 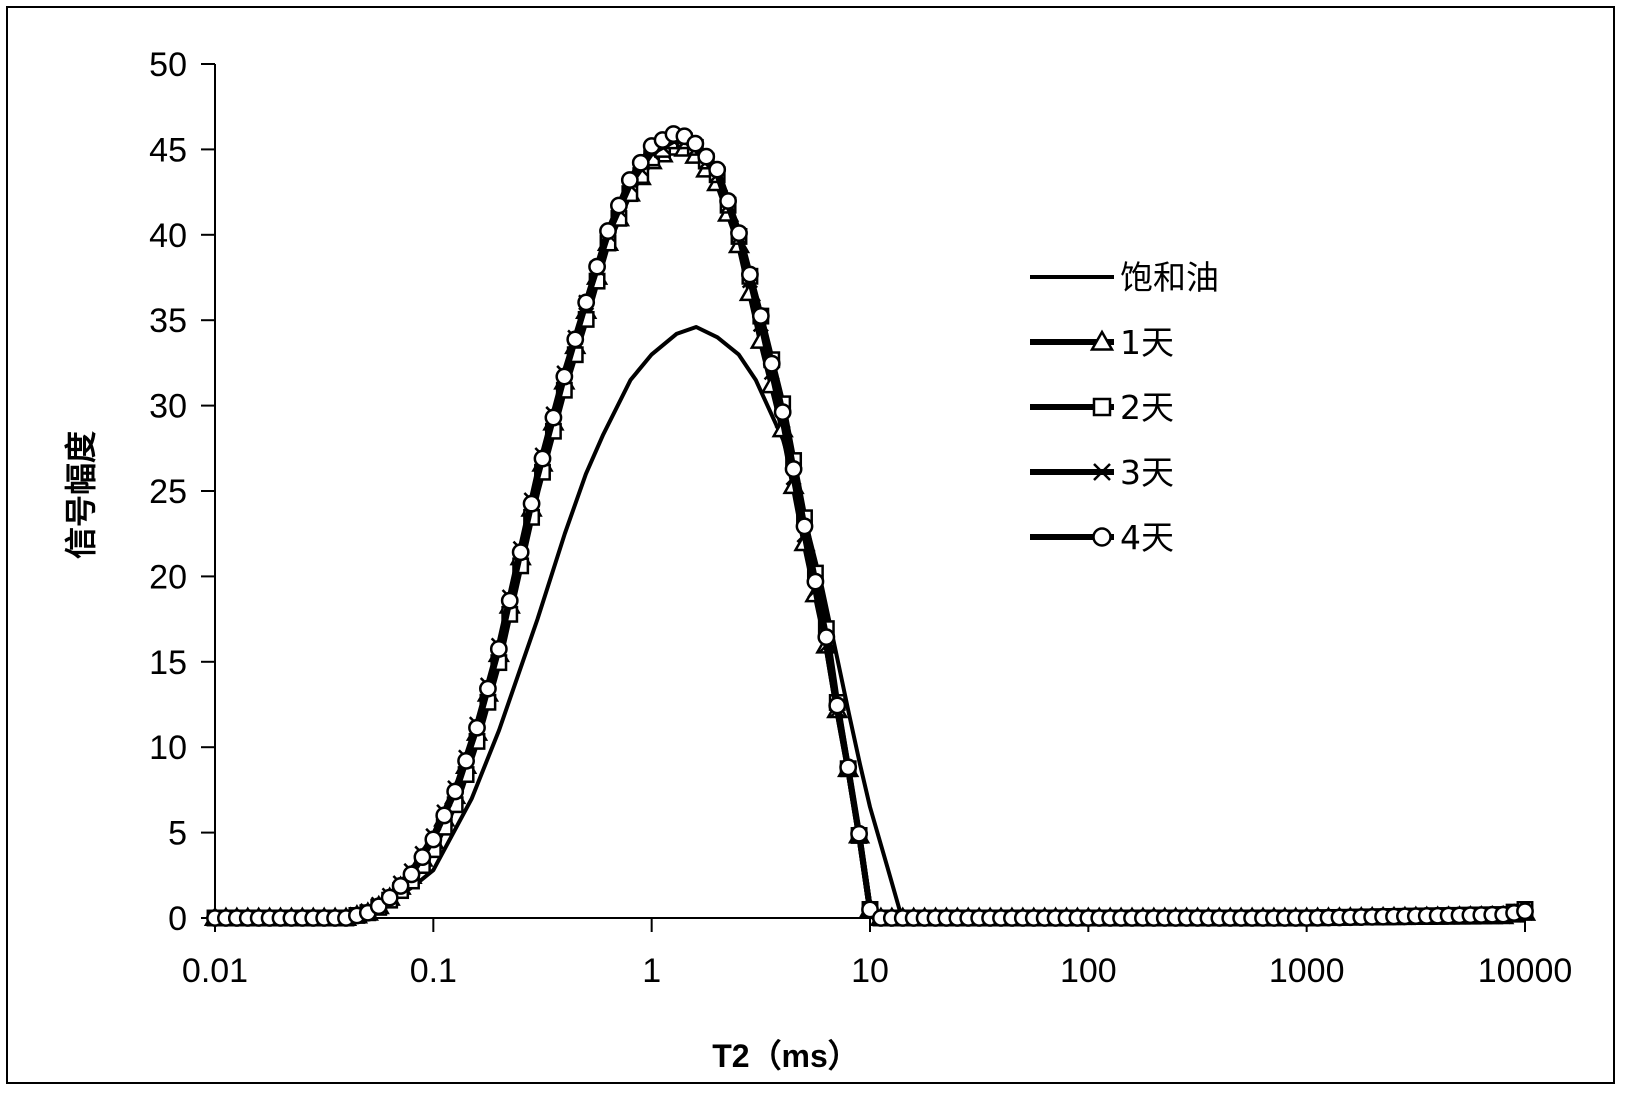 What do you see at coordinates (177, 834) in the screenshot?
I see `y-tick-label: 5` at bounding box center [177, 834].